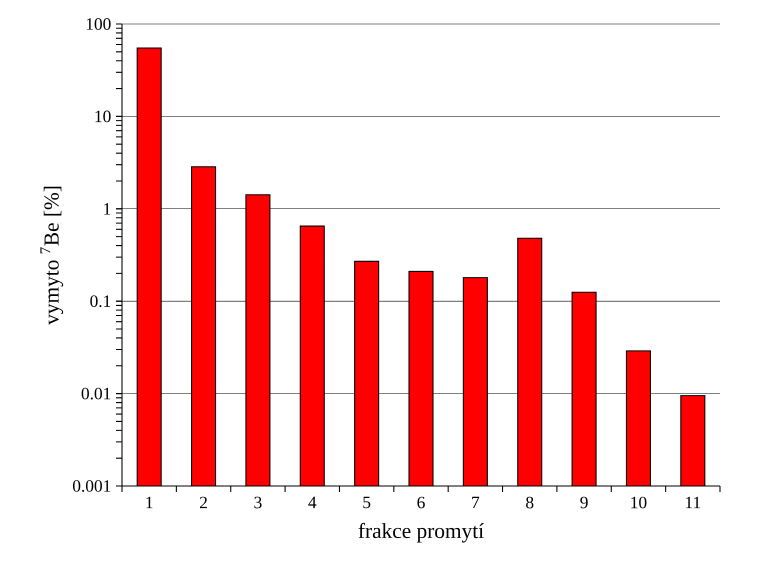  Describe the element at coordinates (107, 209) in the screenshot. I see `y-tick-label: 1` at that location.